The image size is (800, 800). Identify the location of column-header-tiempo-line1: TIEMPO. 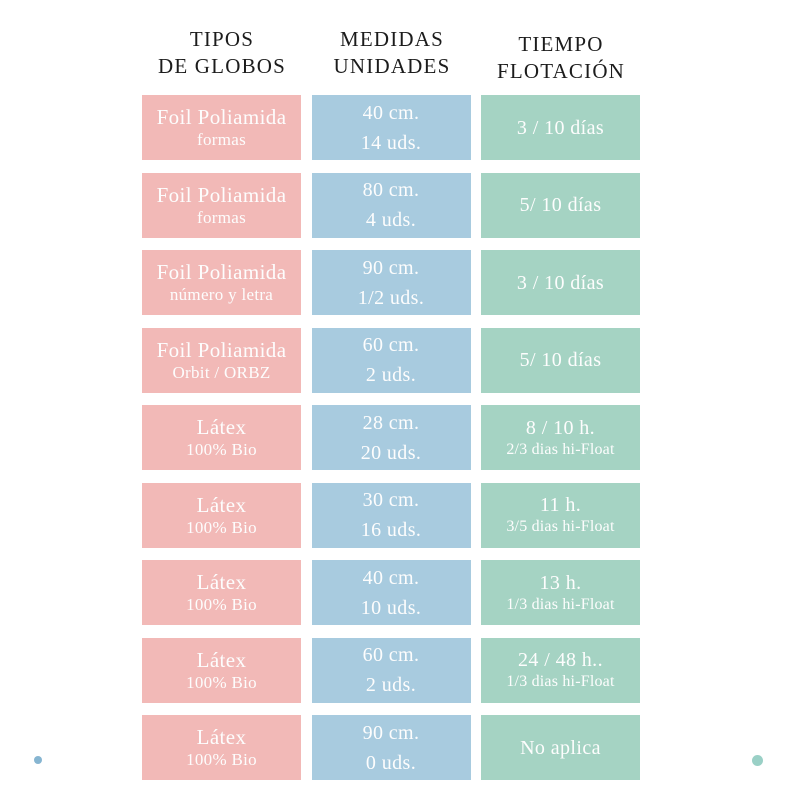
(561, 44).